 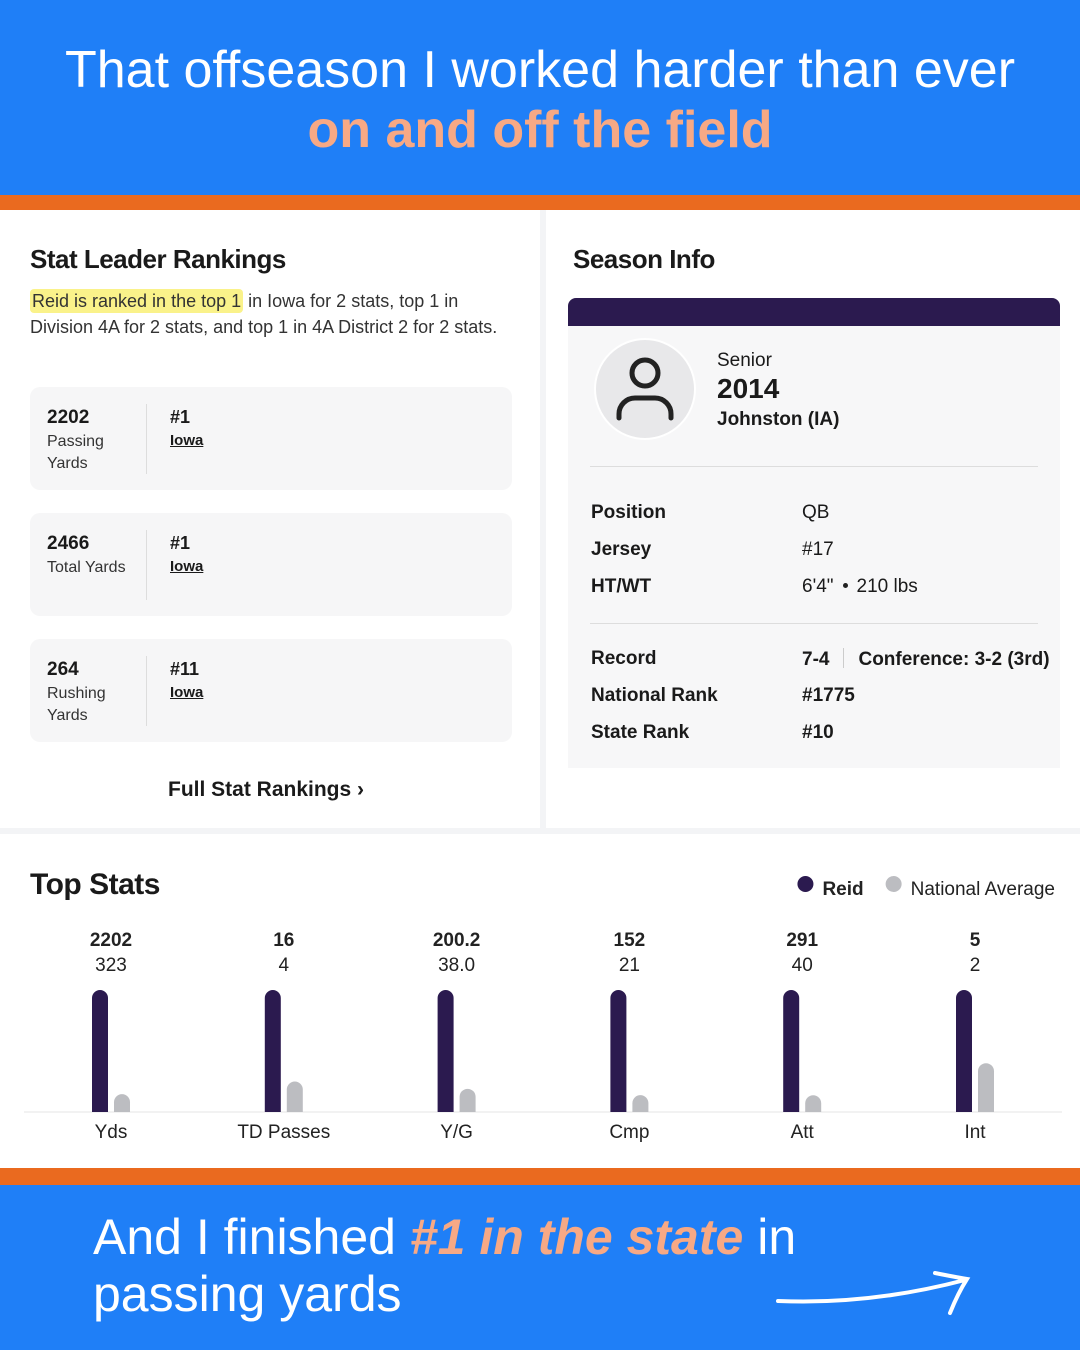 I want to click on school: Johnston (IA), so click(x=778, y=419).